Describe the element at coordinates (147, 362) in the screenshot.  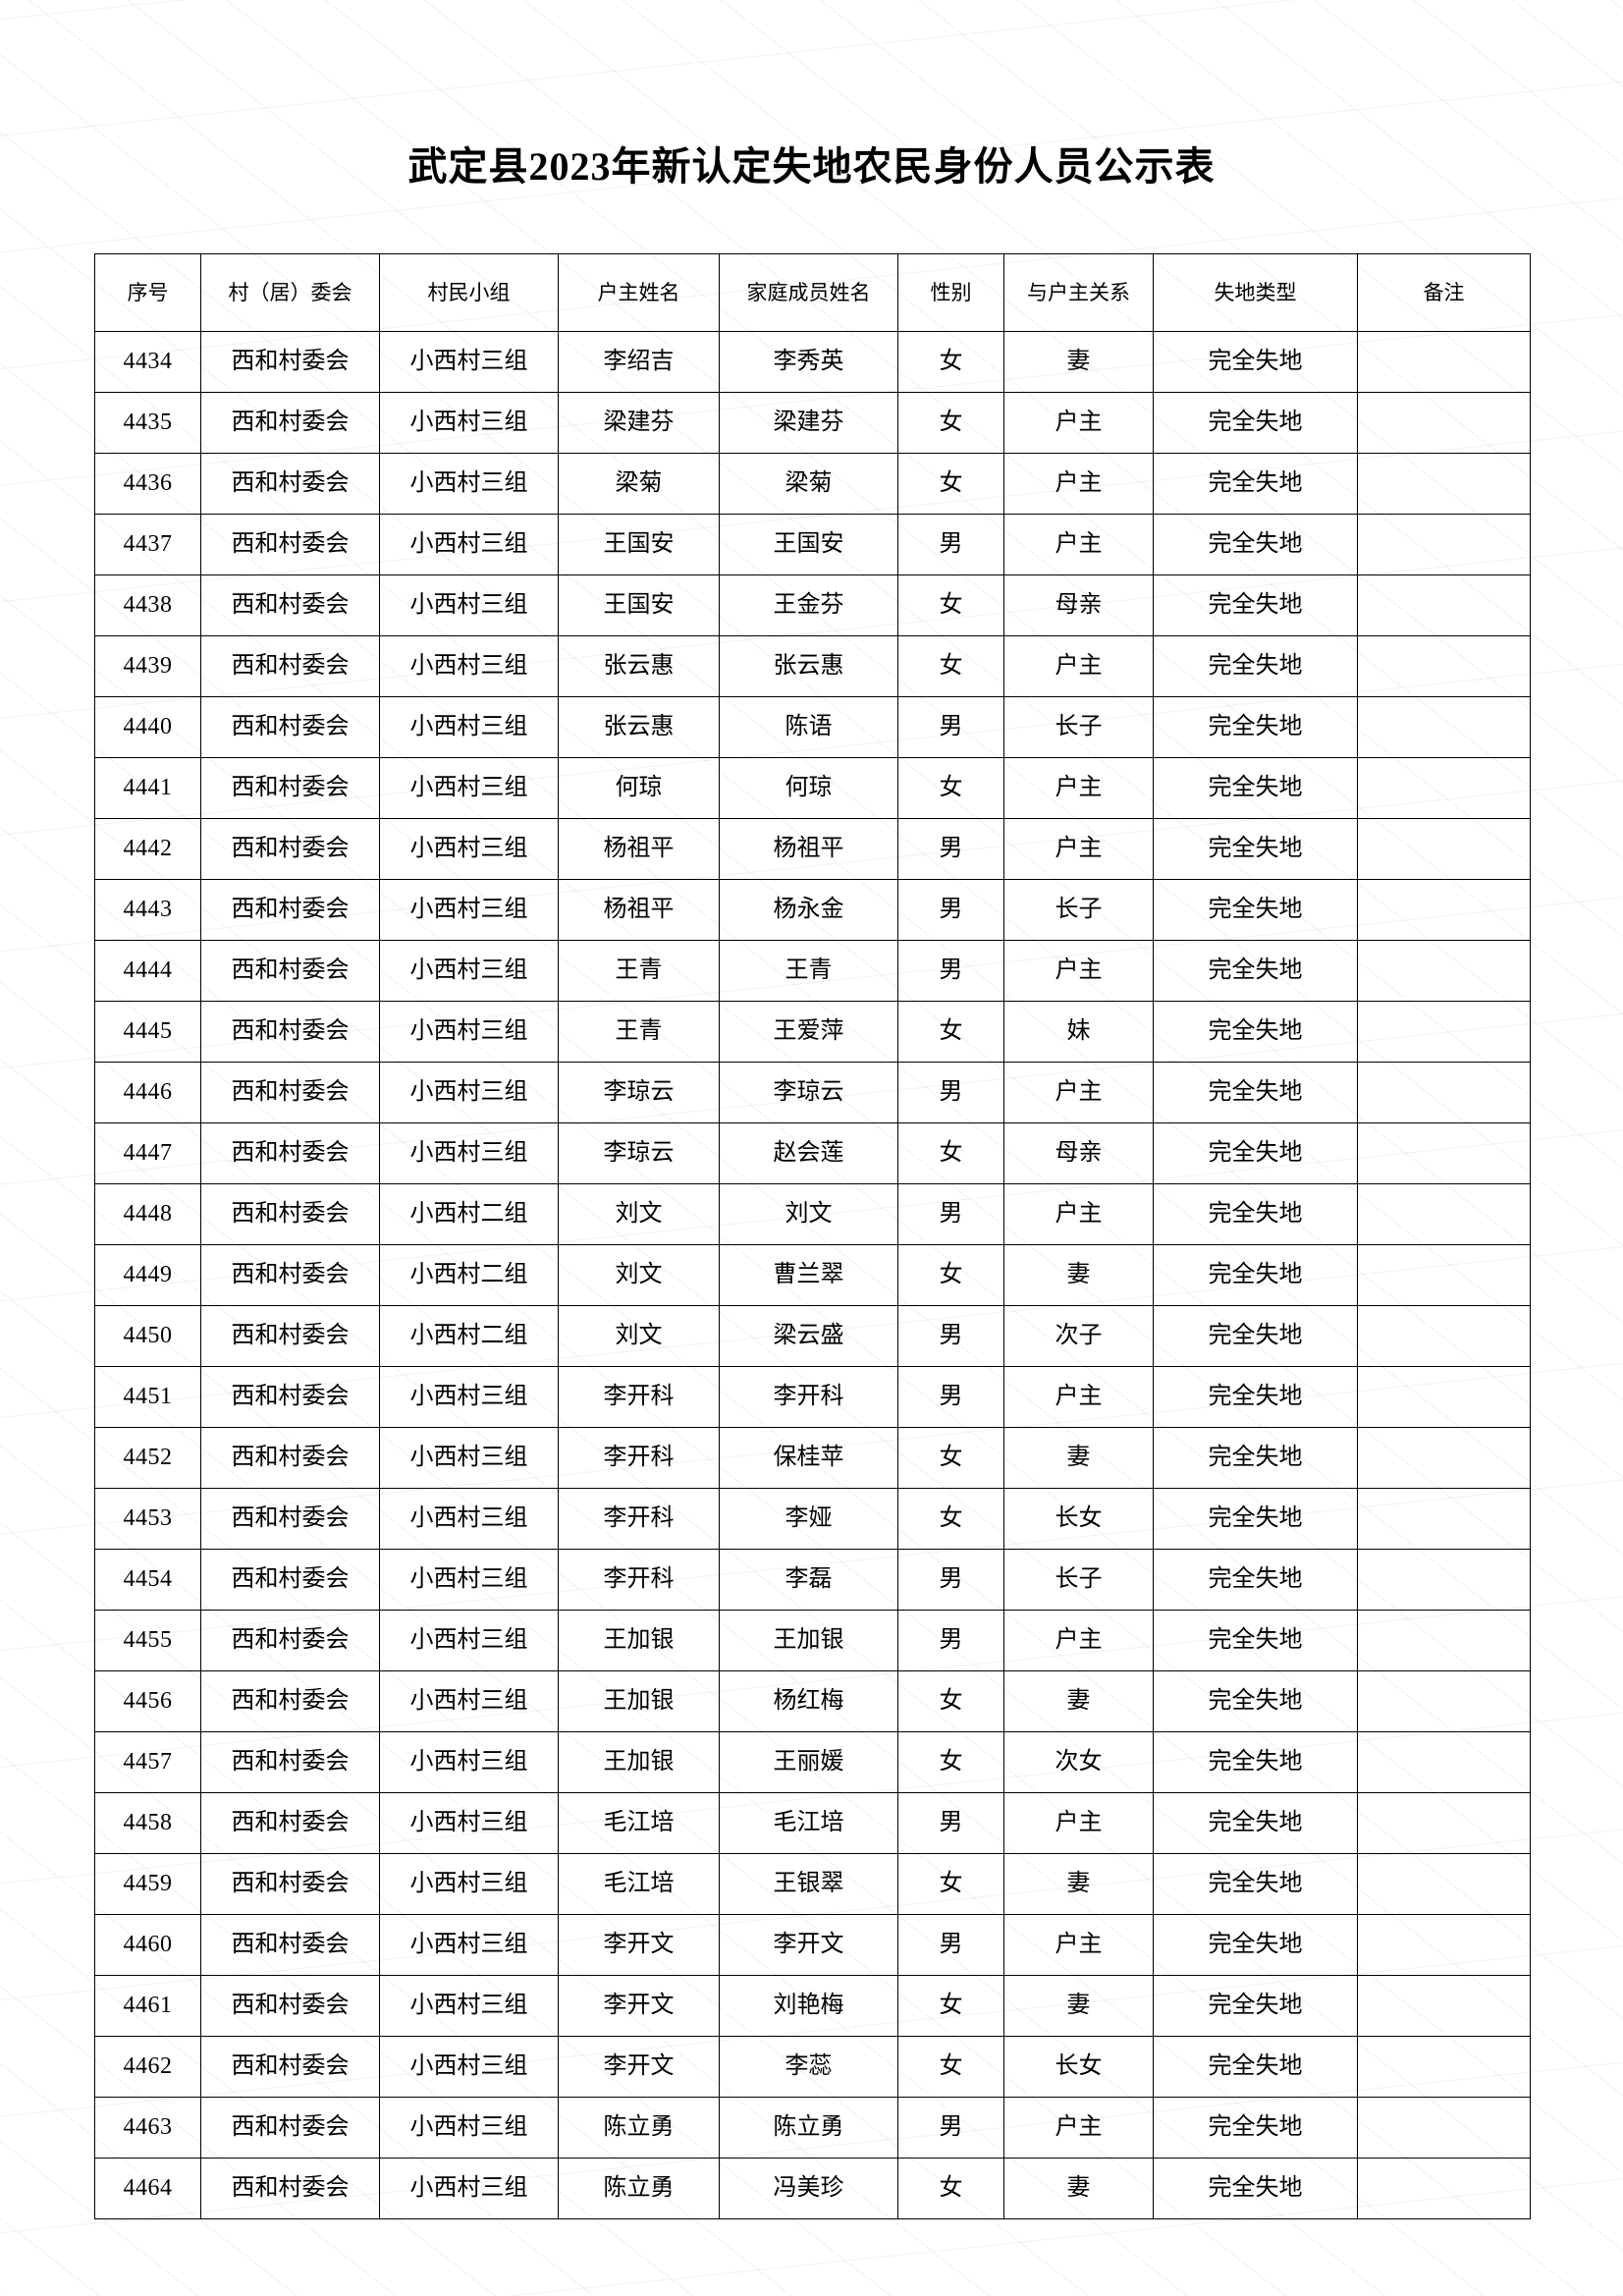
I see `cell-sequence: 4434` at that location.